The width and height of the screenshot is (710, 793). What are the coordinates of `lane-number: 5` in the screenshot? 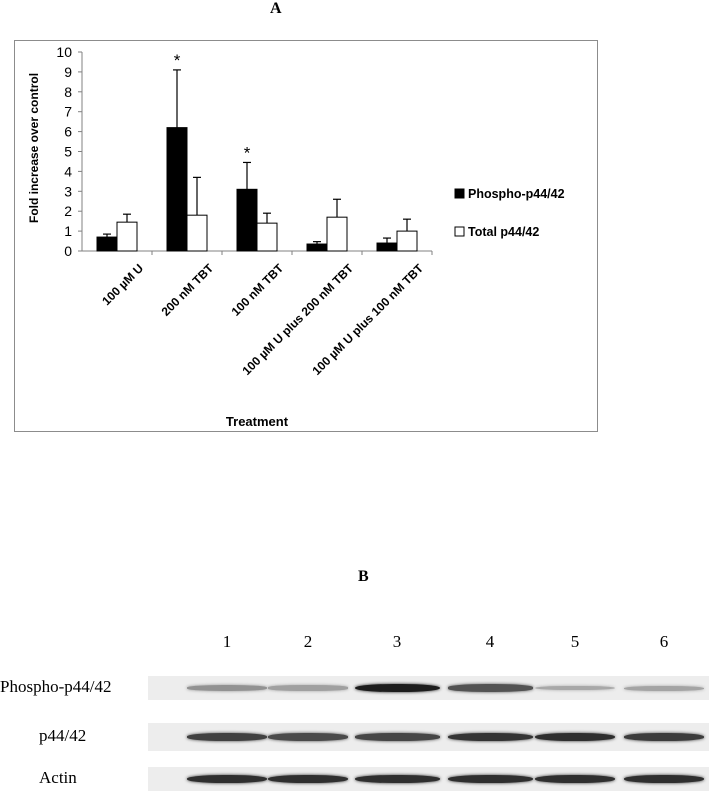 It's located at (575, 641).